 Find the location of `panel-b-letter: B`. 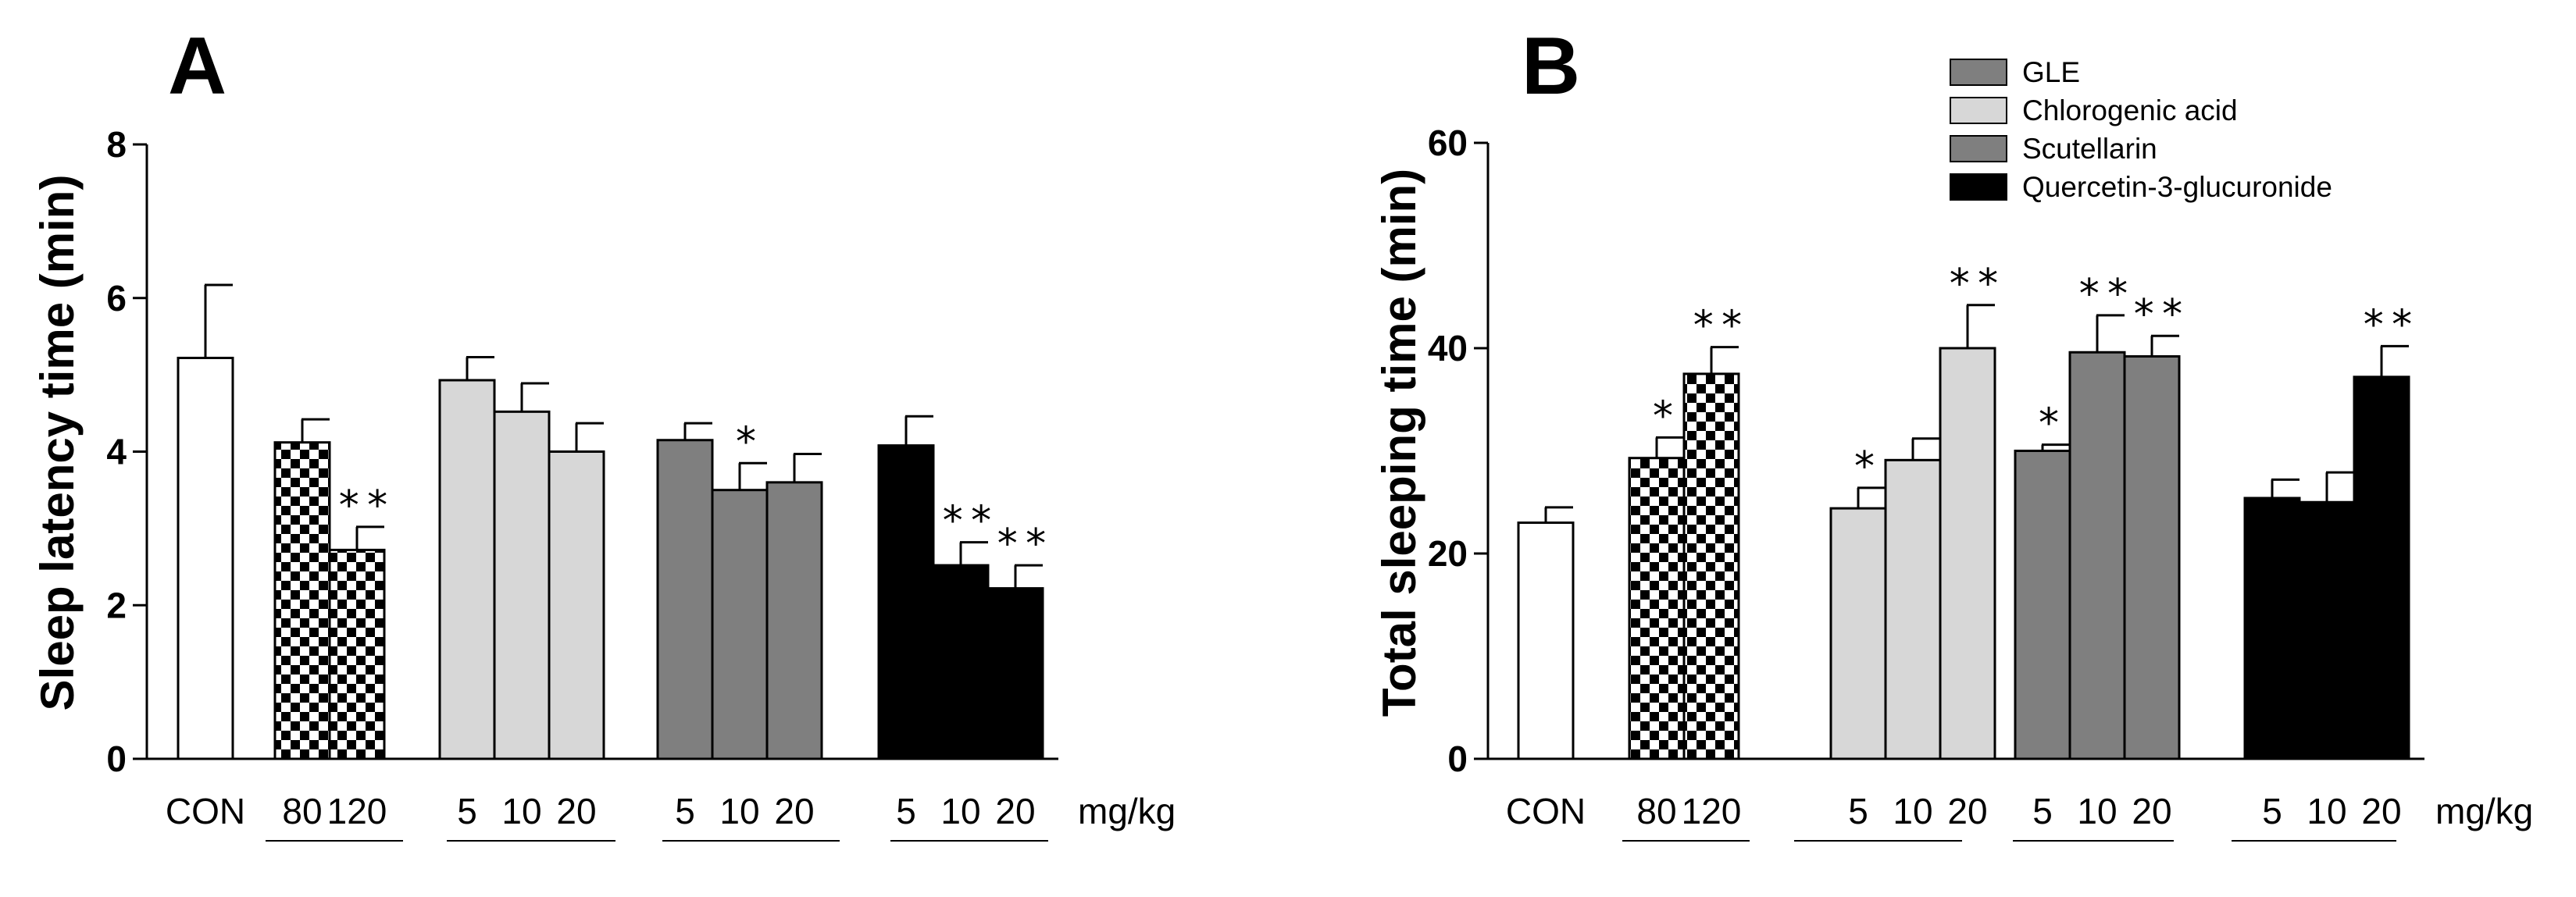

panel-b-letter: B is located at coordinates (1551, 67).